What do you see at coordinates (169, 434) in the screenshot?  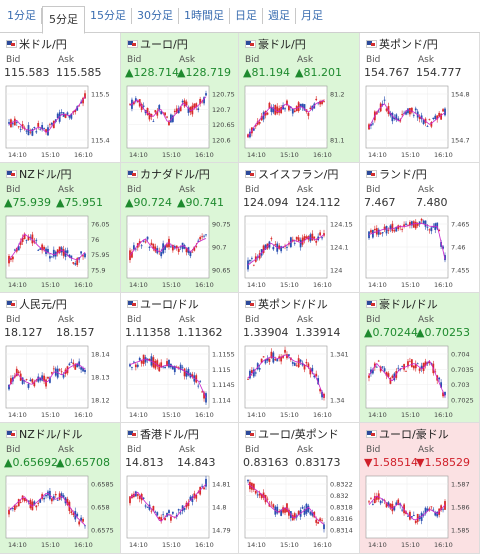 I see `pair-name: 香港ドル/円` at bounding box center [169, 434].